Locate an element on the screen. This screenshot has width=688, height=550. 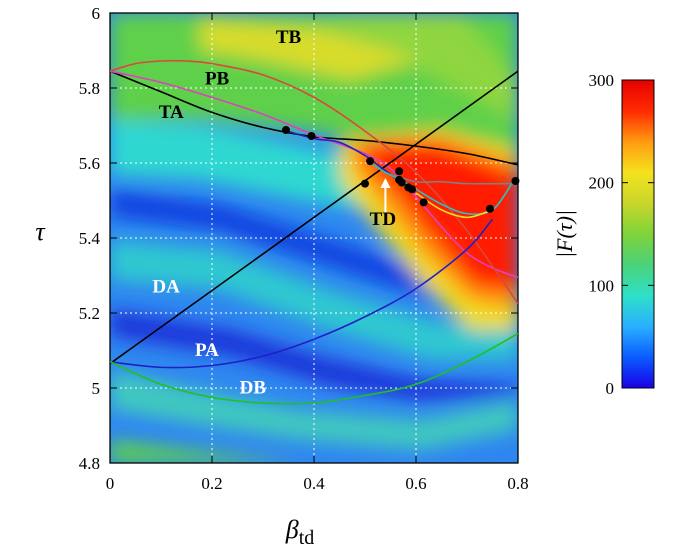
curve-db is located at coordinates (314, 368).